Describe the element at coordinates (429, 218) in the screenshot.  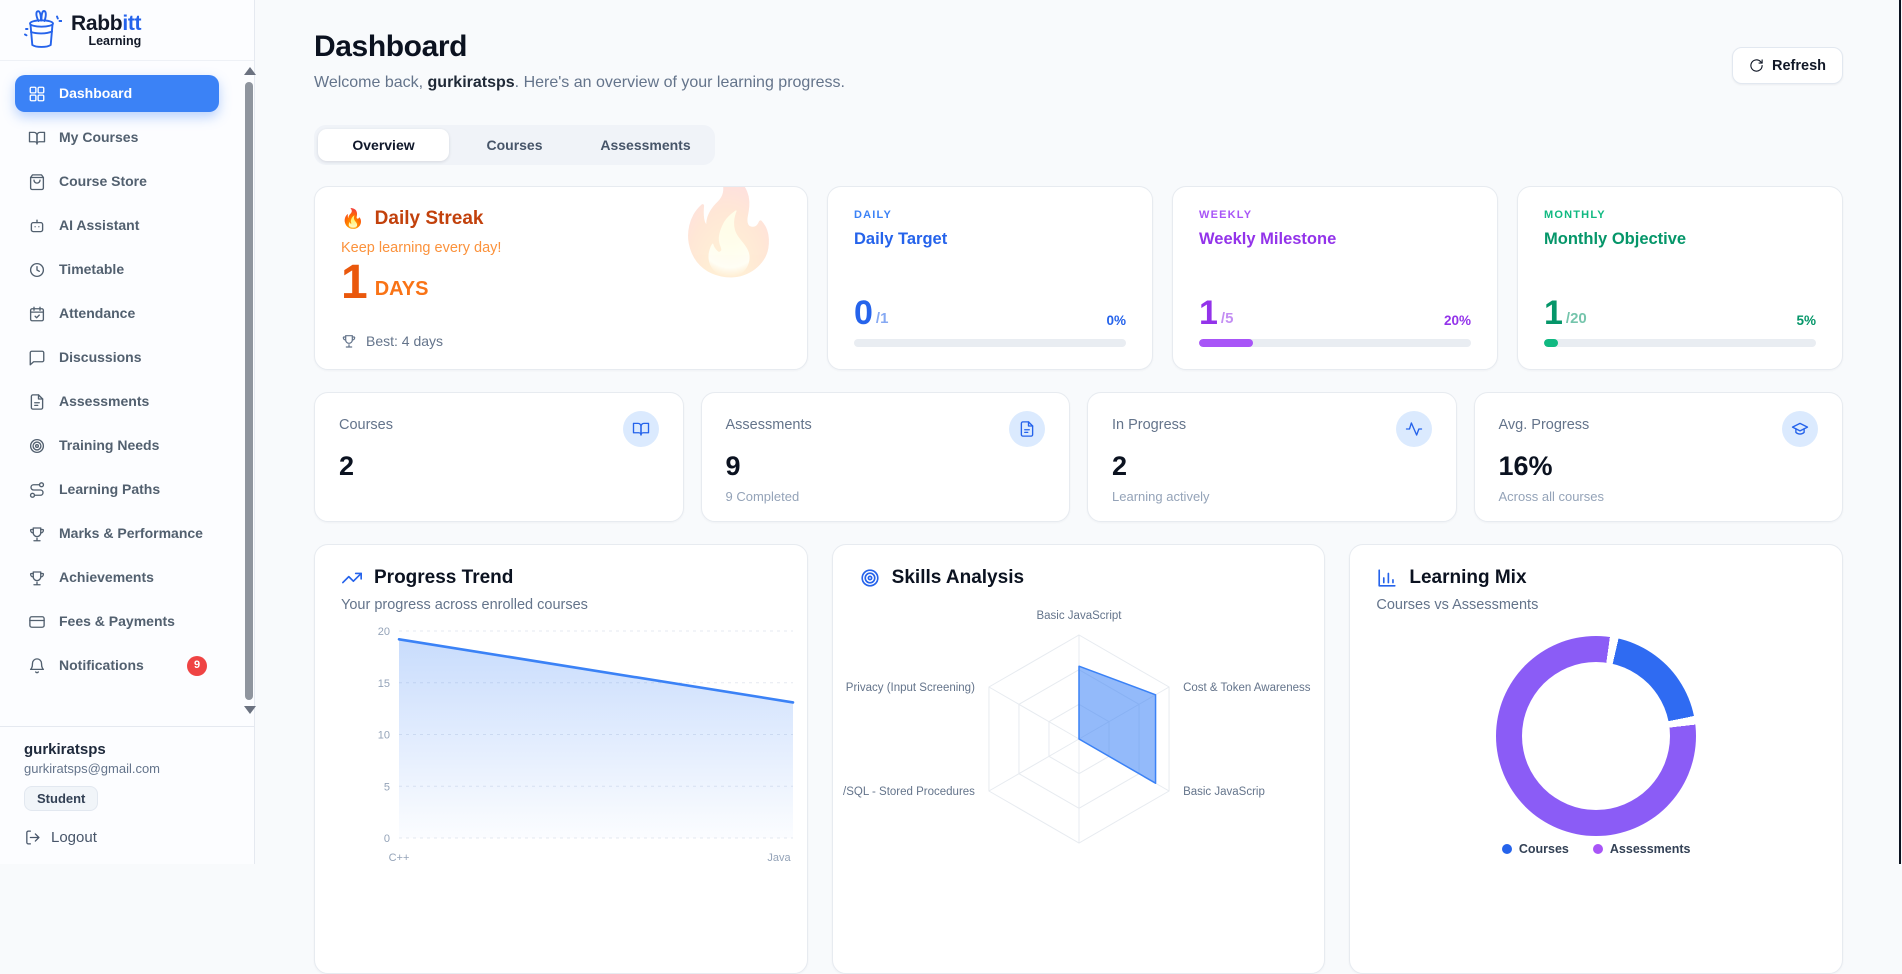
I see `streak-title: Daily Streak` at that location.